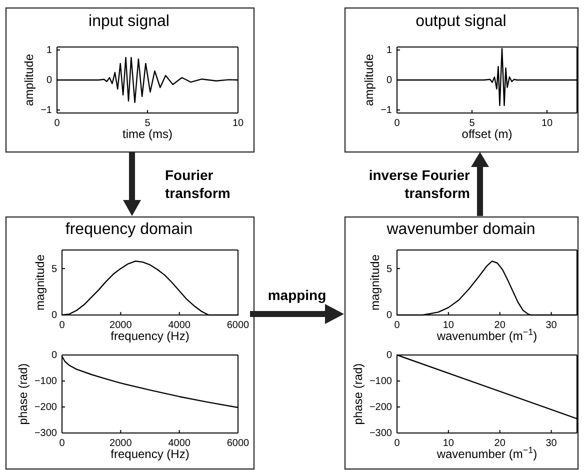 The width and height of the screenshot is (584, 470). I want to click on chart-title: frequency domain, so click(129, 229).